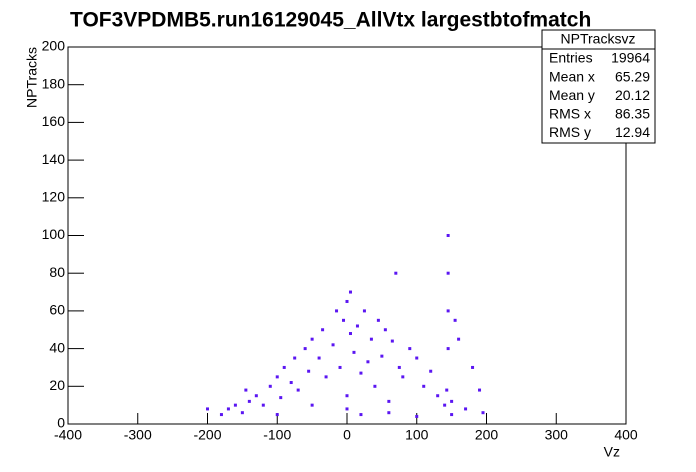 The image size is (696, 472). Describe the element at coordinates (32, 77) in the screenshot. I see `y-axis-label: NPTracks` at that location.